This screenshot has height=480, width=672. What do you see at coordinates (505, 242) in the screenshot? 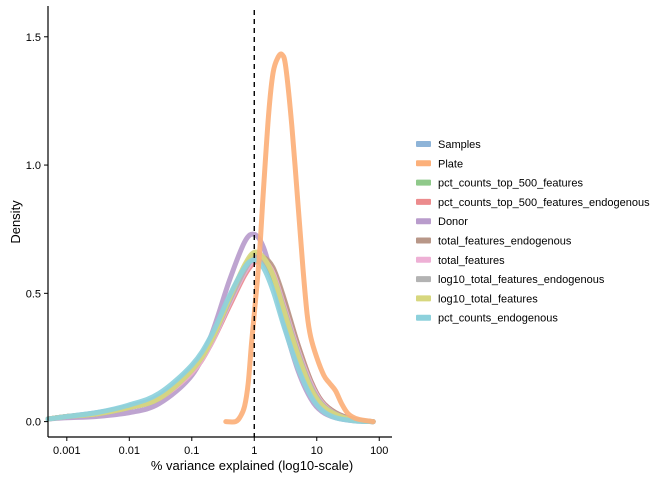
I see `legend-label: total_features_endogenous` at bounding box center [505, 242].